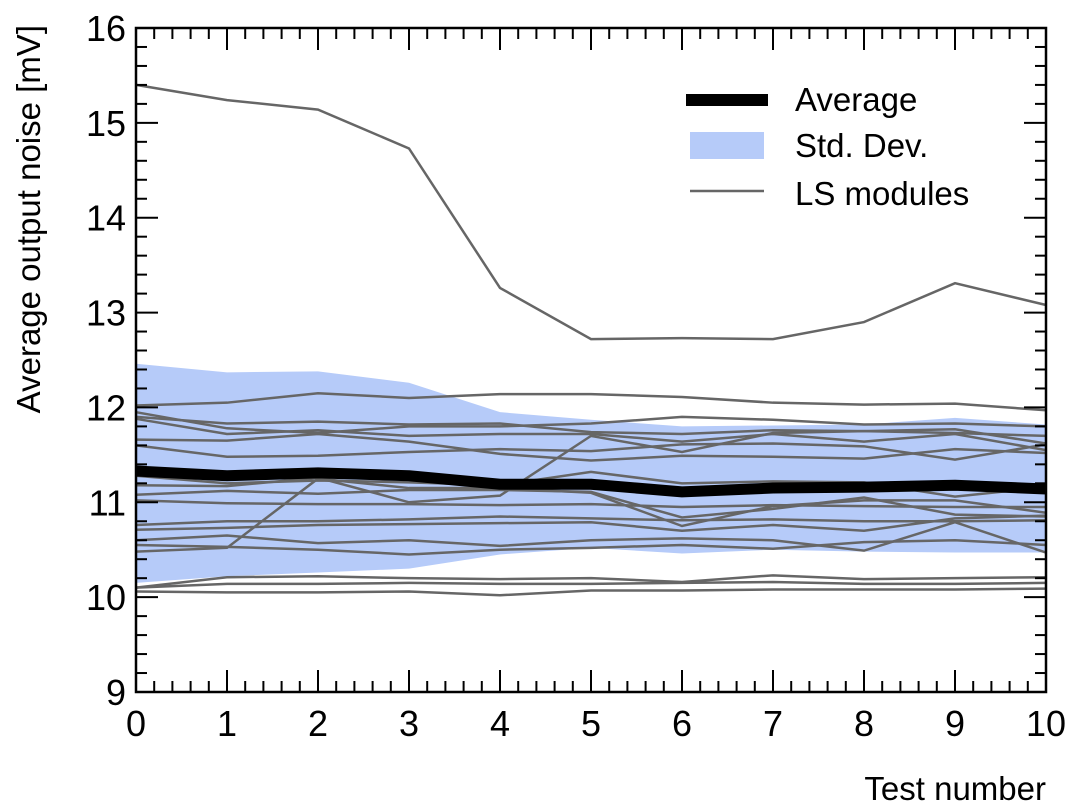 The image size is (1075, 812). Describe the element at coordinates (106, 218) in the screenshot. I see `y-tick-label: 14` at that location.